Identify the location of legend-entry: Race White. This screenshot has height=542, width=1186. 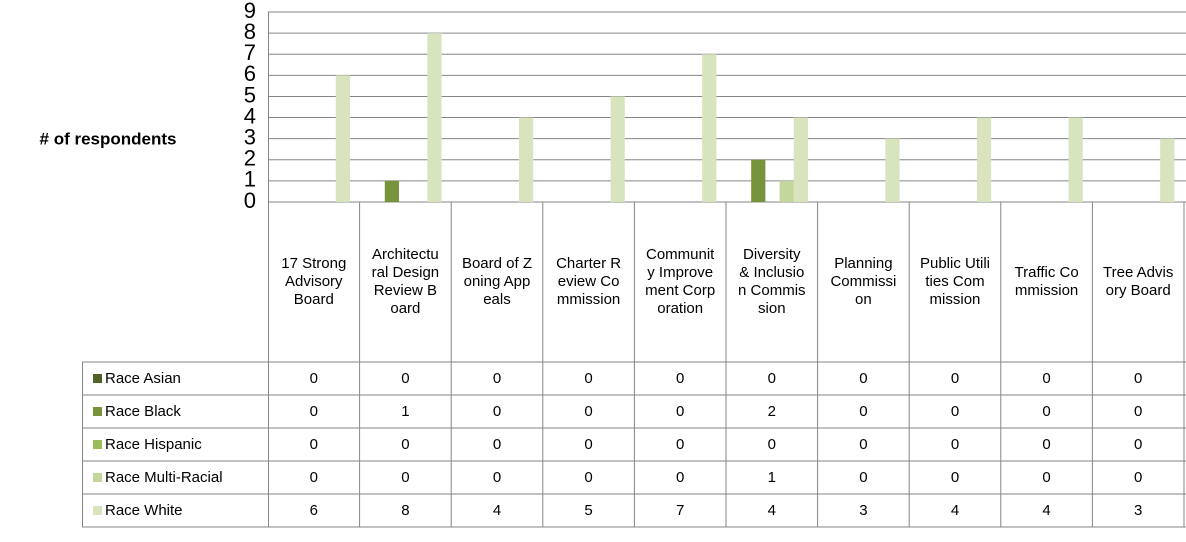
(175, 510).